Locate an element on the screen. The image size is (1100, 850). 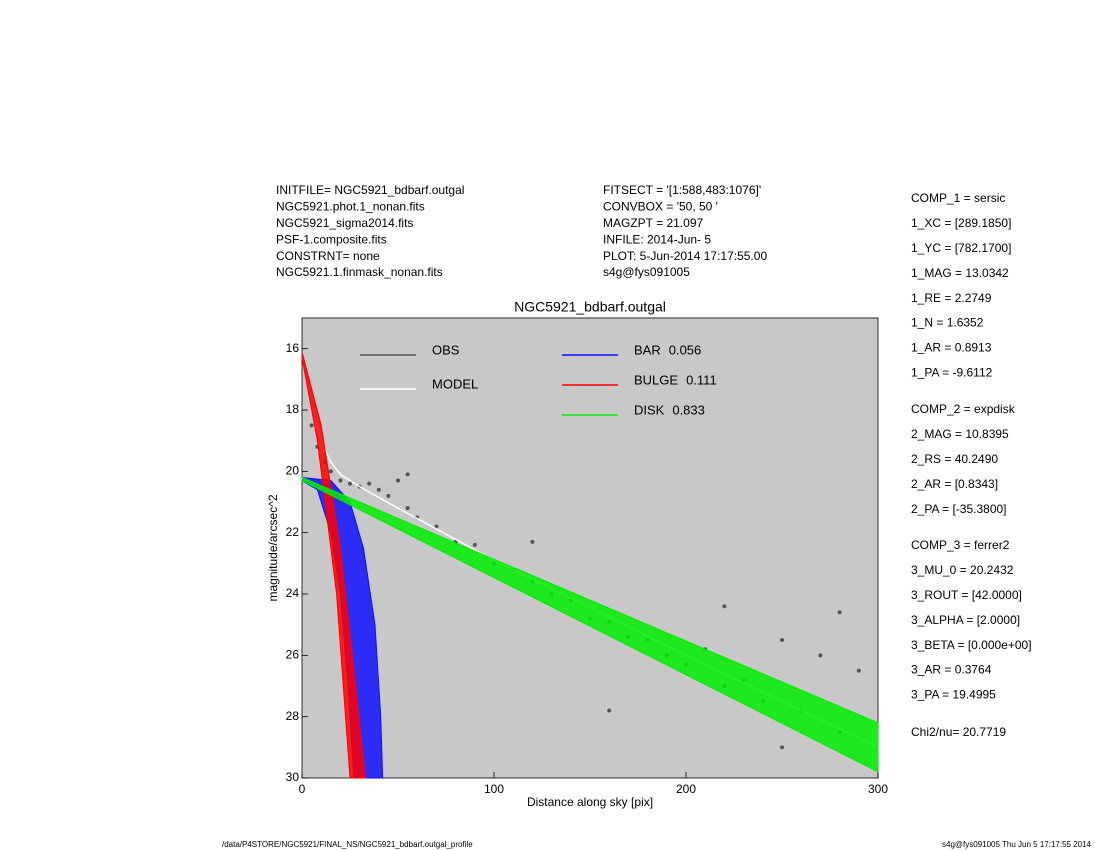
parameter: 3_ALPHA = [2.0000] is located at coordinates (965, 620).